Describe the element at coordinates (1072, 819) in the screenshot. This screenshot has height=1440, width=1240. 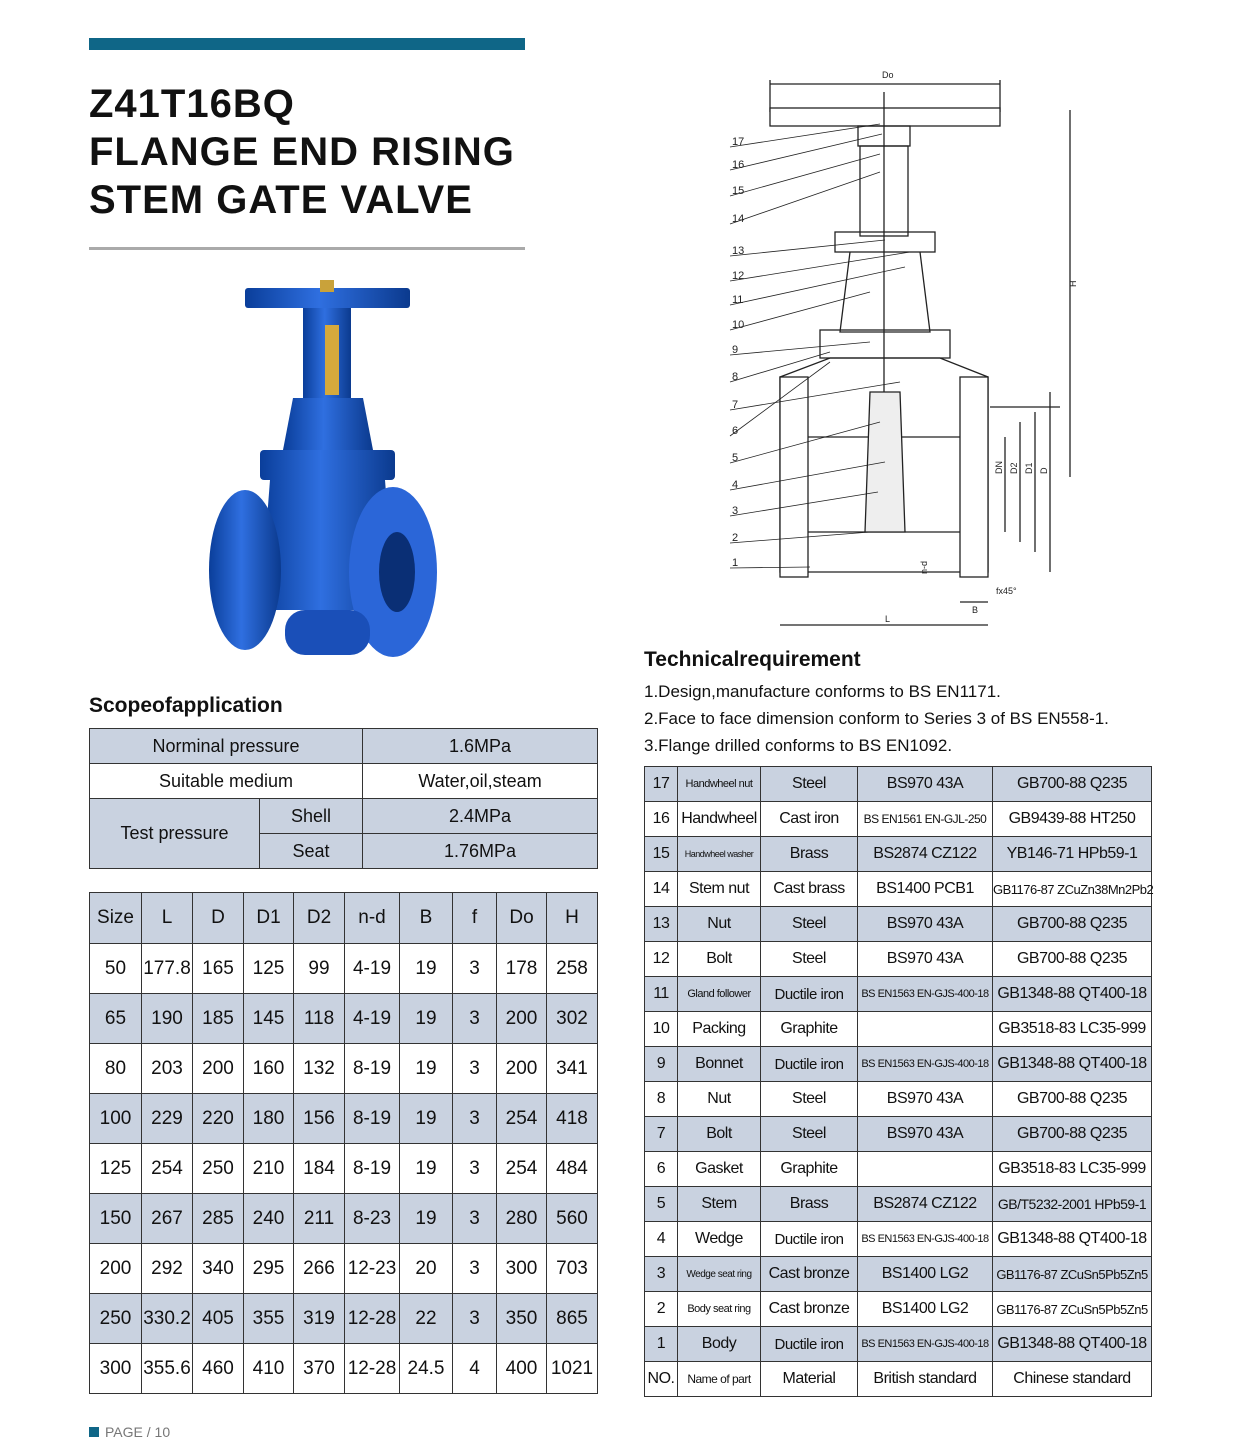
I see `table-cell: GB9439-88 HT250` at that location.